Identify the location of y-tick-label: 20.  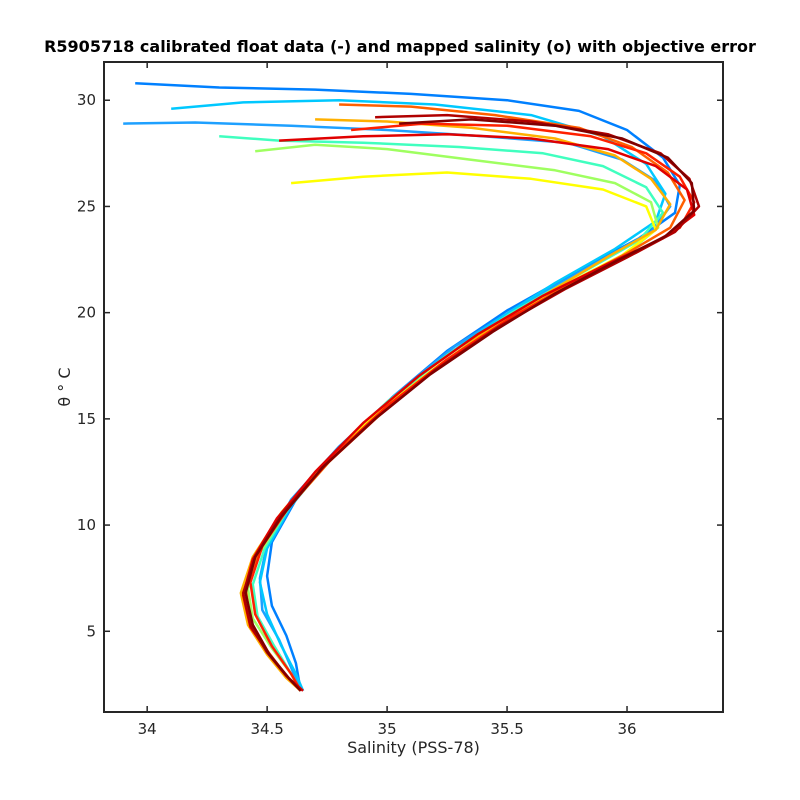
(86, 313).